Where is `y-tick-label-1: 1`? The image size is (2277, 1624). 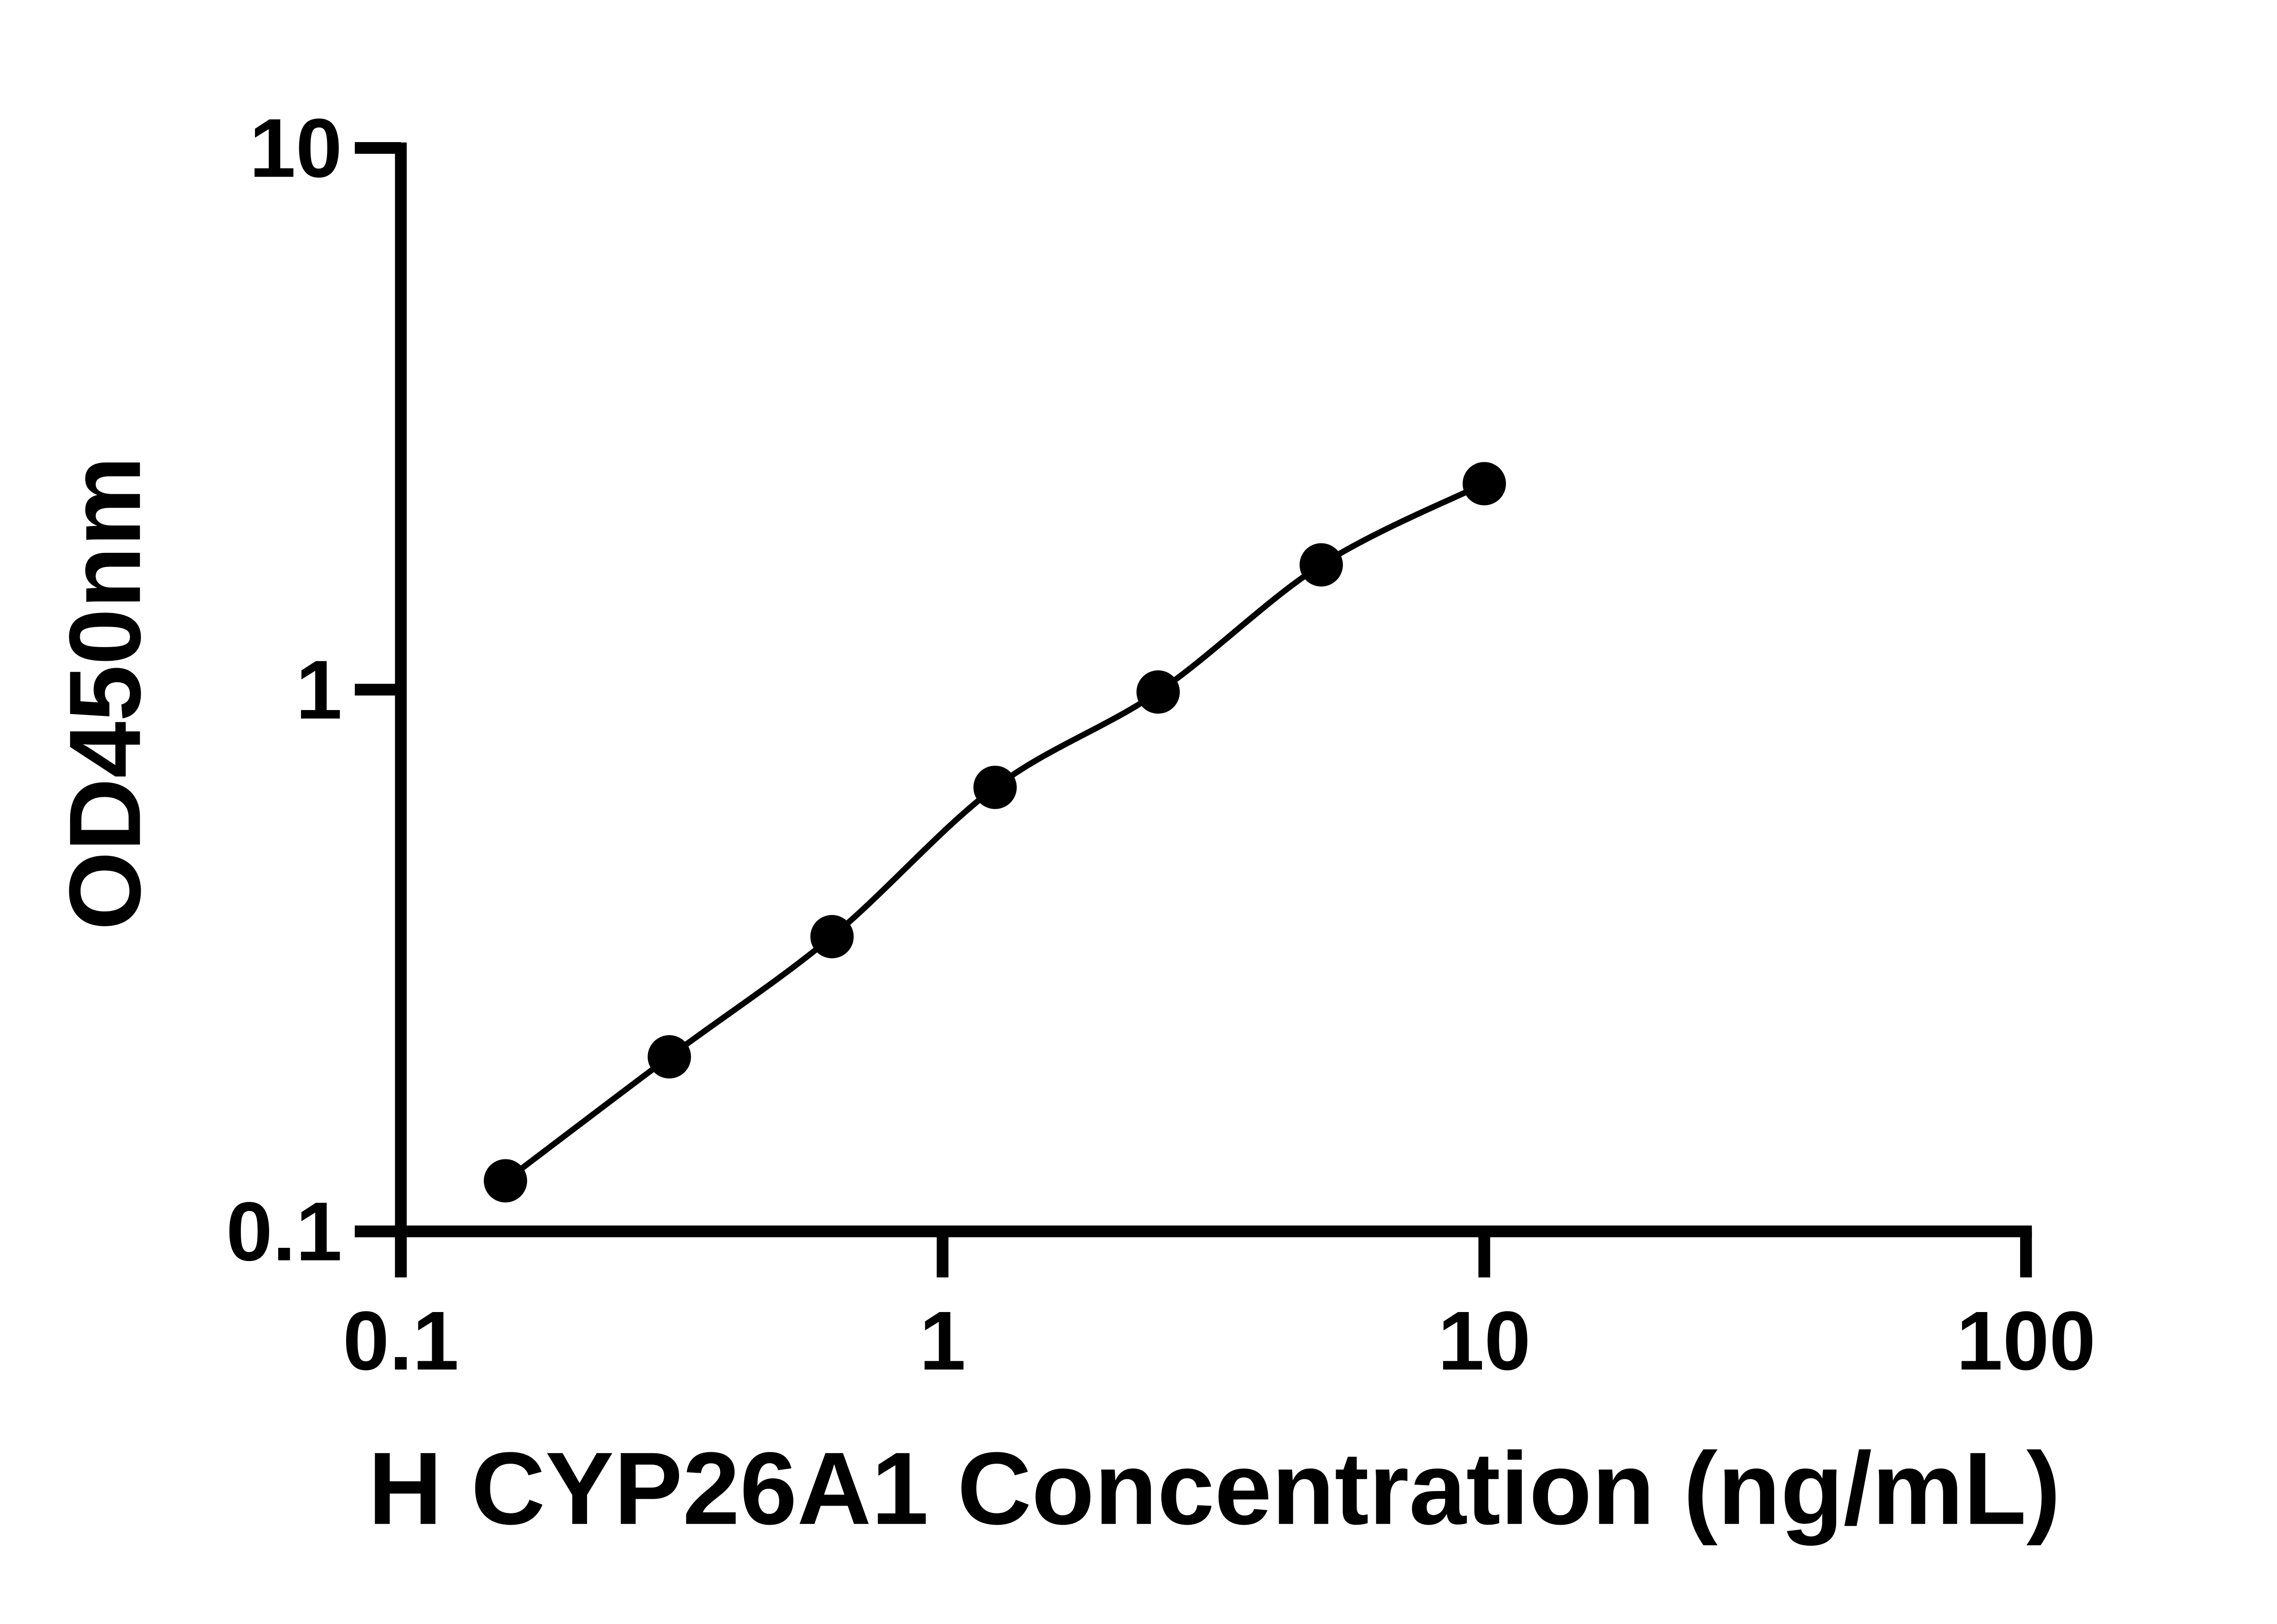 y-tick-label-1: 1 is located at coordinates (319, 689).